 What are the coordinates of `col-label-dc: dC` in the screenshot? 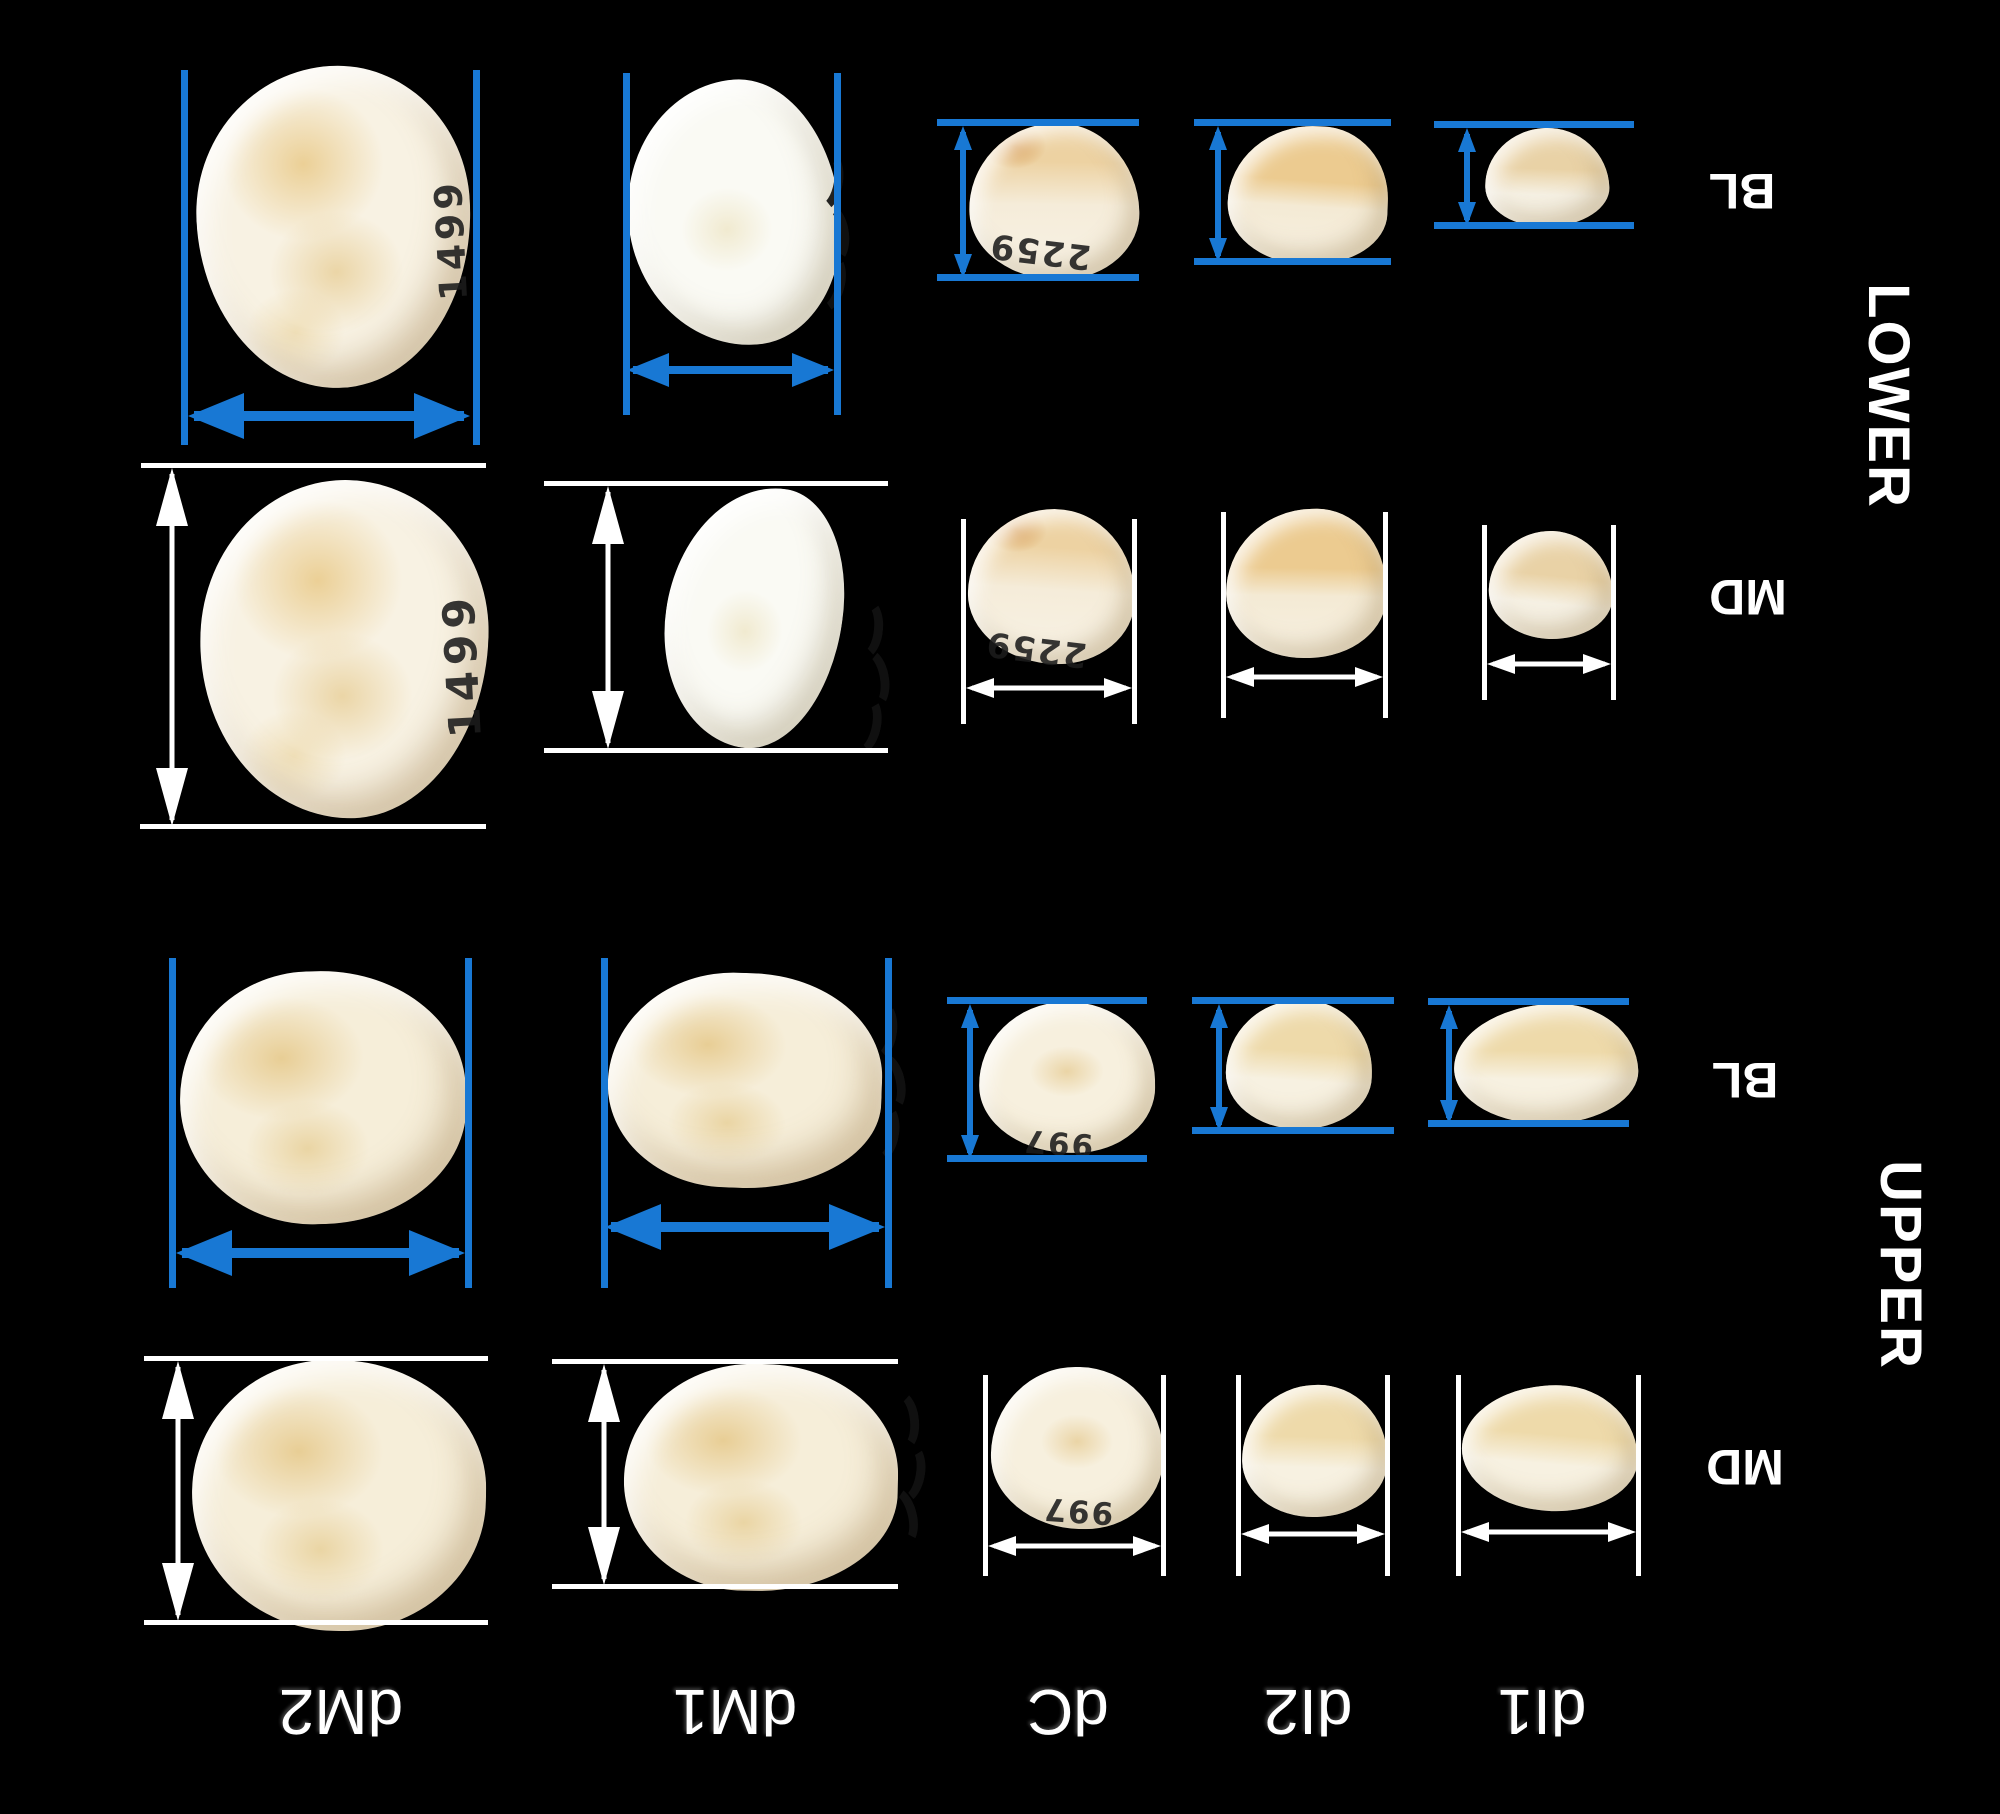 It's located at (1068, 1712).